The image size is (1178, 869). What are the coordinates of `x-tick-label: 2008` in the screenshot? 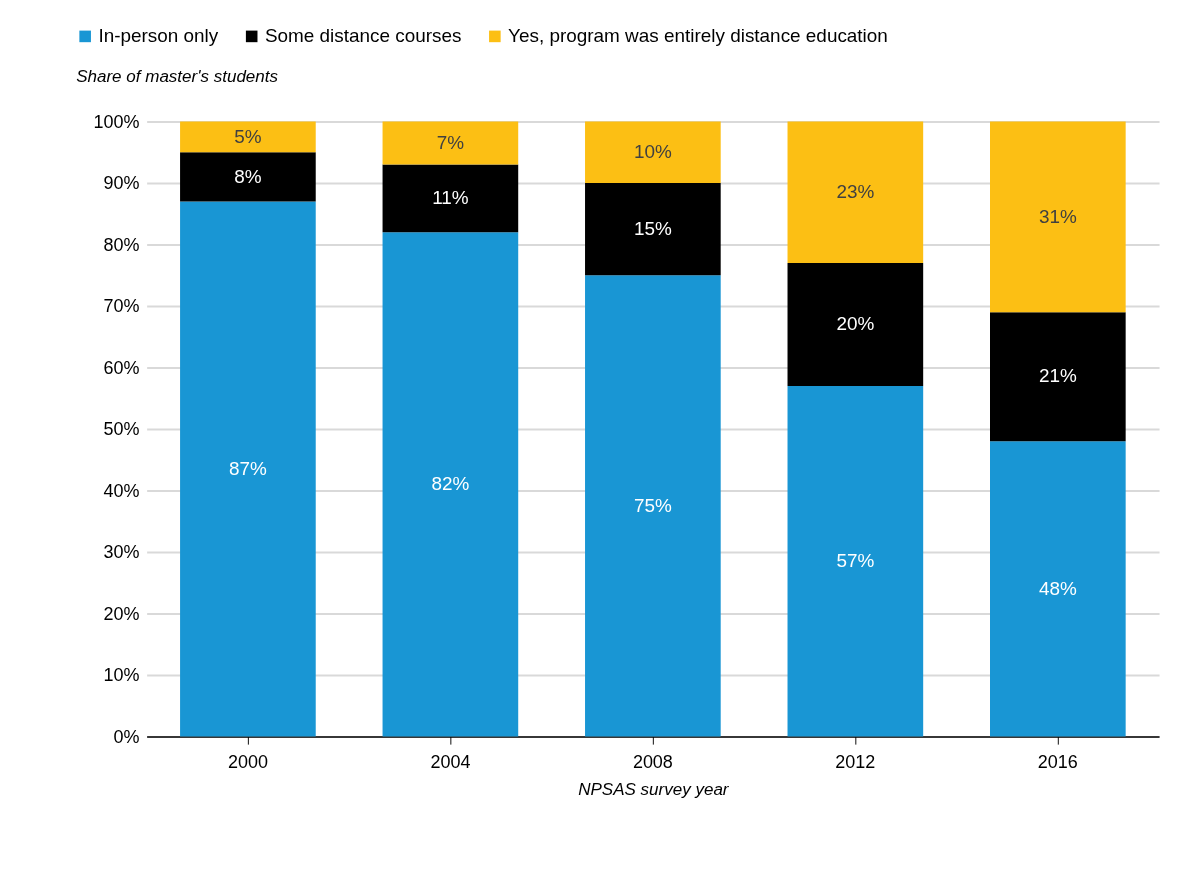 It's located at (652, 762).